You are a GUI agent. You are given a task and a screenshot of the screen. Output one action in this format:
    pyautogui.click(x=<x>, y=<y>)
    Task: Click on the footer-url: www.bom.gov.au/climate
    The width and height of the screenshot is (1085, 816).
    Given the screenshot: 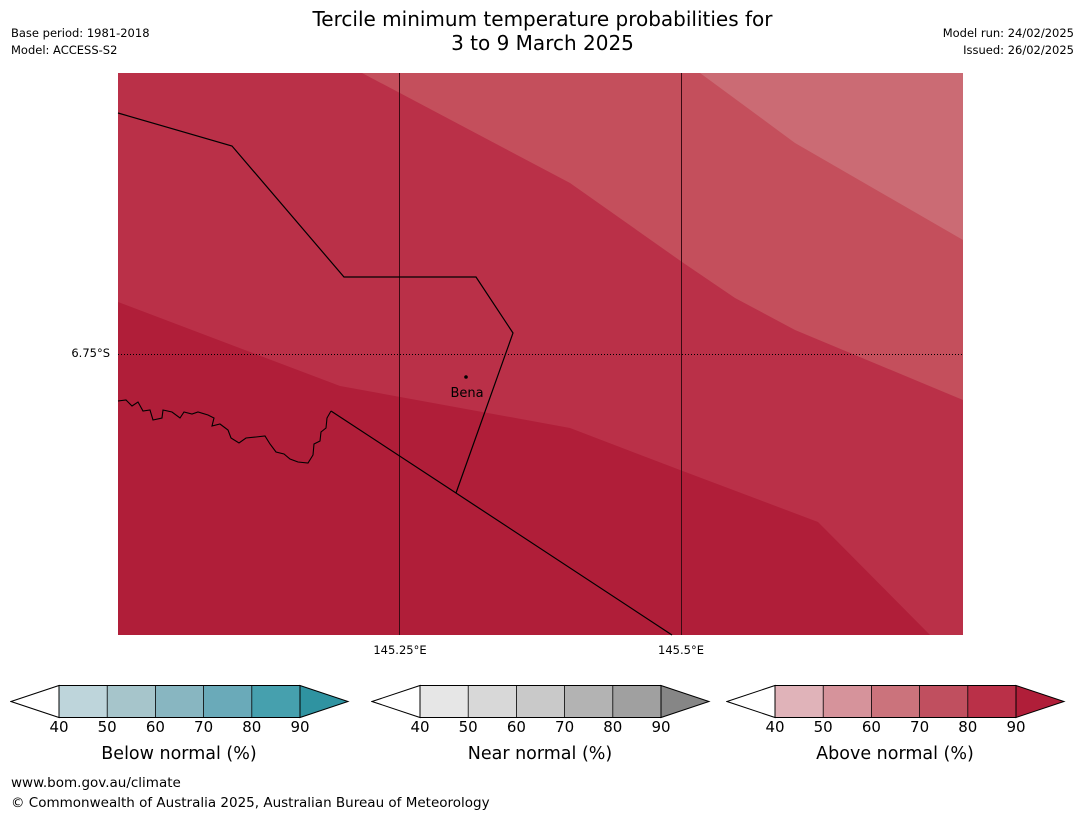 What is the action you would take?
    pyautogui.click(x=96, y=783)
    